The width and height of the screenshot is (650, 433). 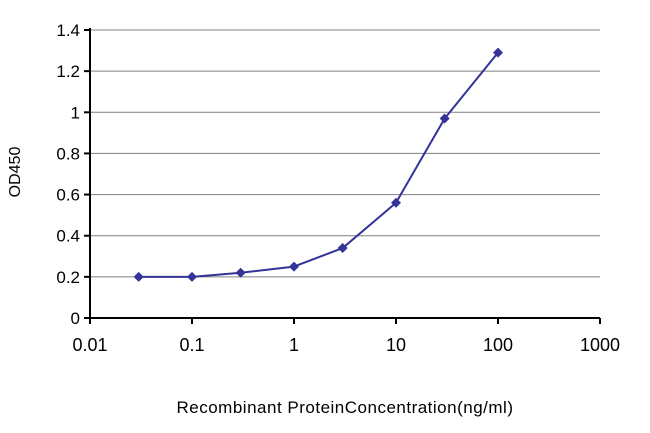 What do you see at coordinates (89, 345) in the screenshot?
I see `x-tick-label: 0.01` at bounding box center [89, 345].